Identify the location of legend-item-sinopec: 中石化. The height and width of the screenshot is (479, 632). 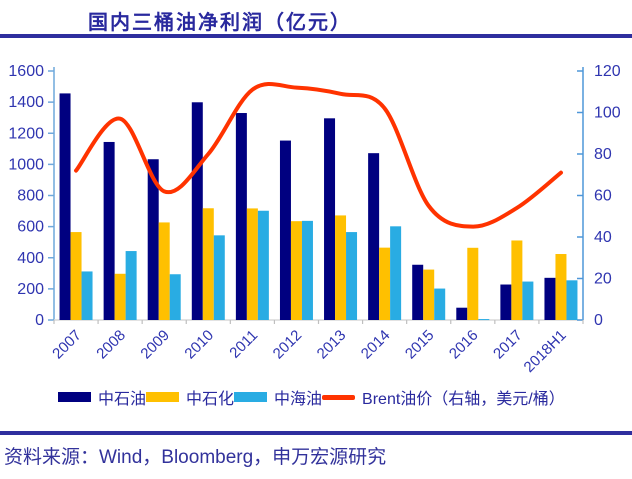
(190, 397).